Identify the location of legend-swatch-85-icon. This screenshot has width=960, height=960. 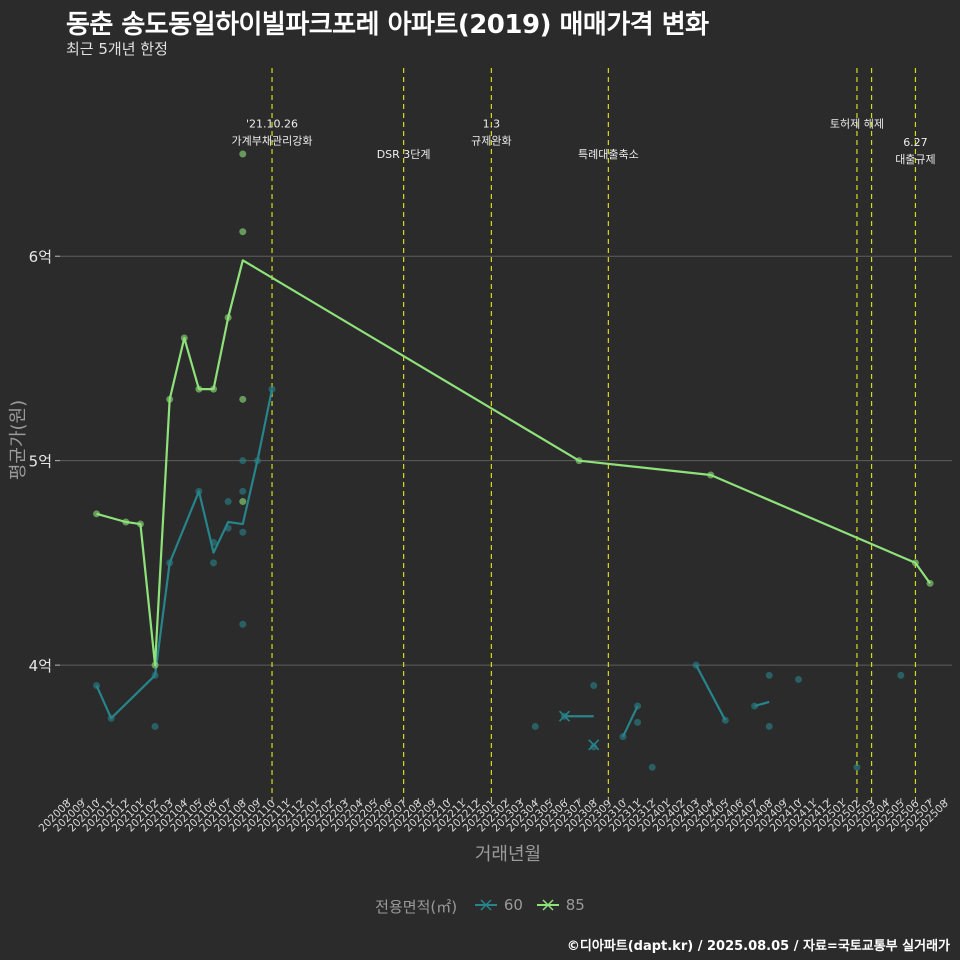
(547, 905).